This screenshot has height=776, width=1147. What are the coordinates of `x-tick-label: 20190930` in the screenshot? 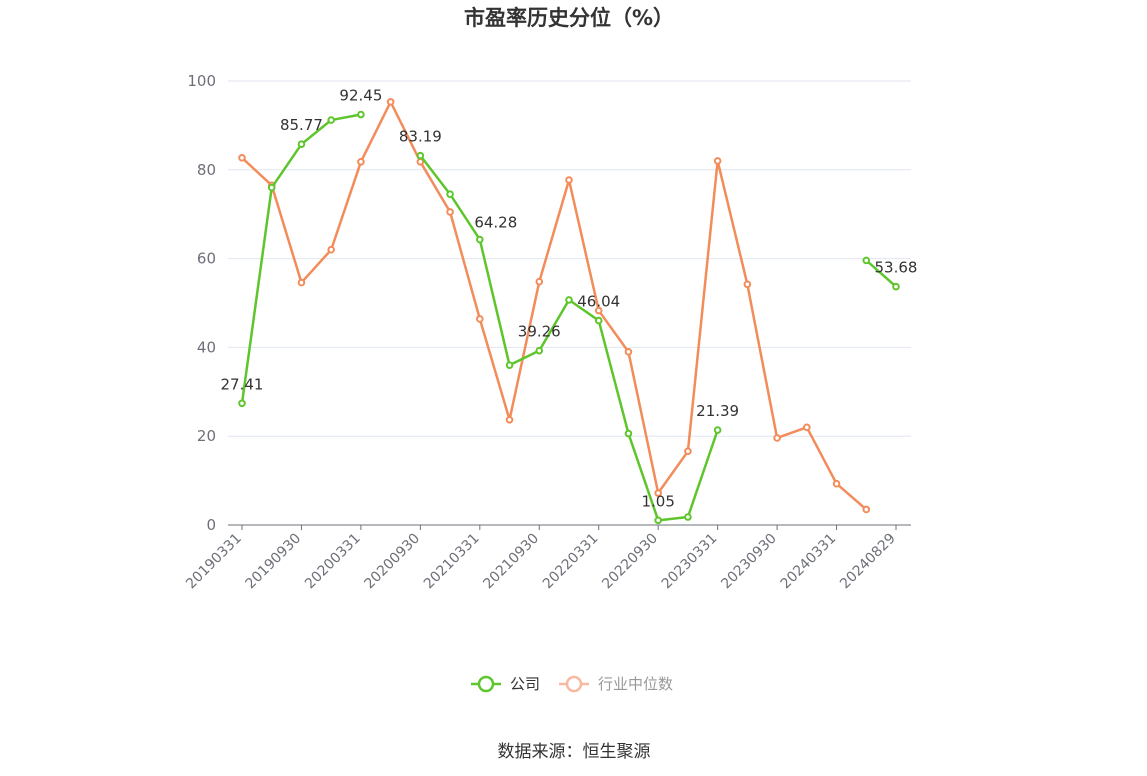 It's located at (274, 562).